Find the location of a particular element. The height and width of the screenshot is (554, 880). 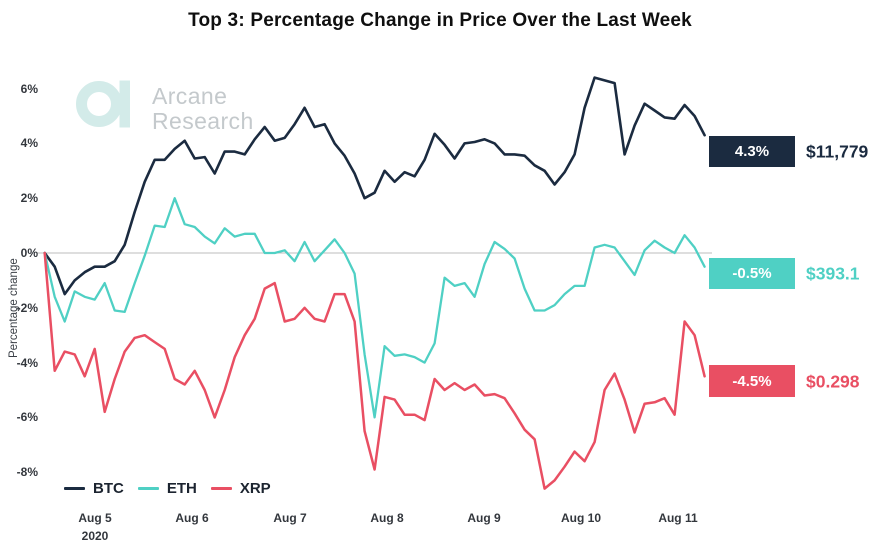

chart-legend: BTC ETH XRP is located at coordinates (174, 488).